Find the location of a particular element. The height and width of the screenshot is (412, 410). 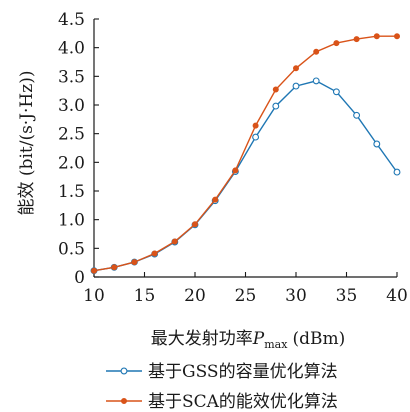

y-tick-label: 4.5 is located at coordinates (71, 20).